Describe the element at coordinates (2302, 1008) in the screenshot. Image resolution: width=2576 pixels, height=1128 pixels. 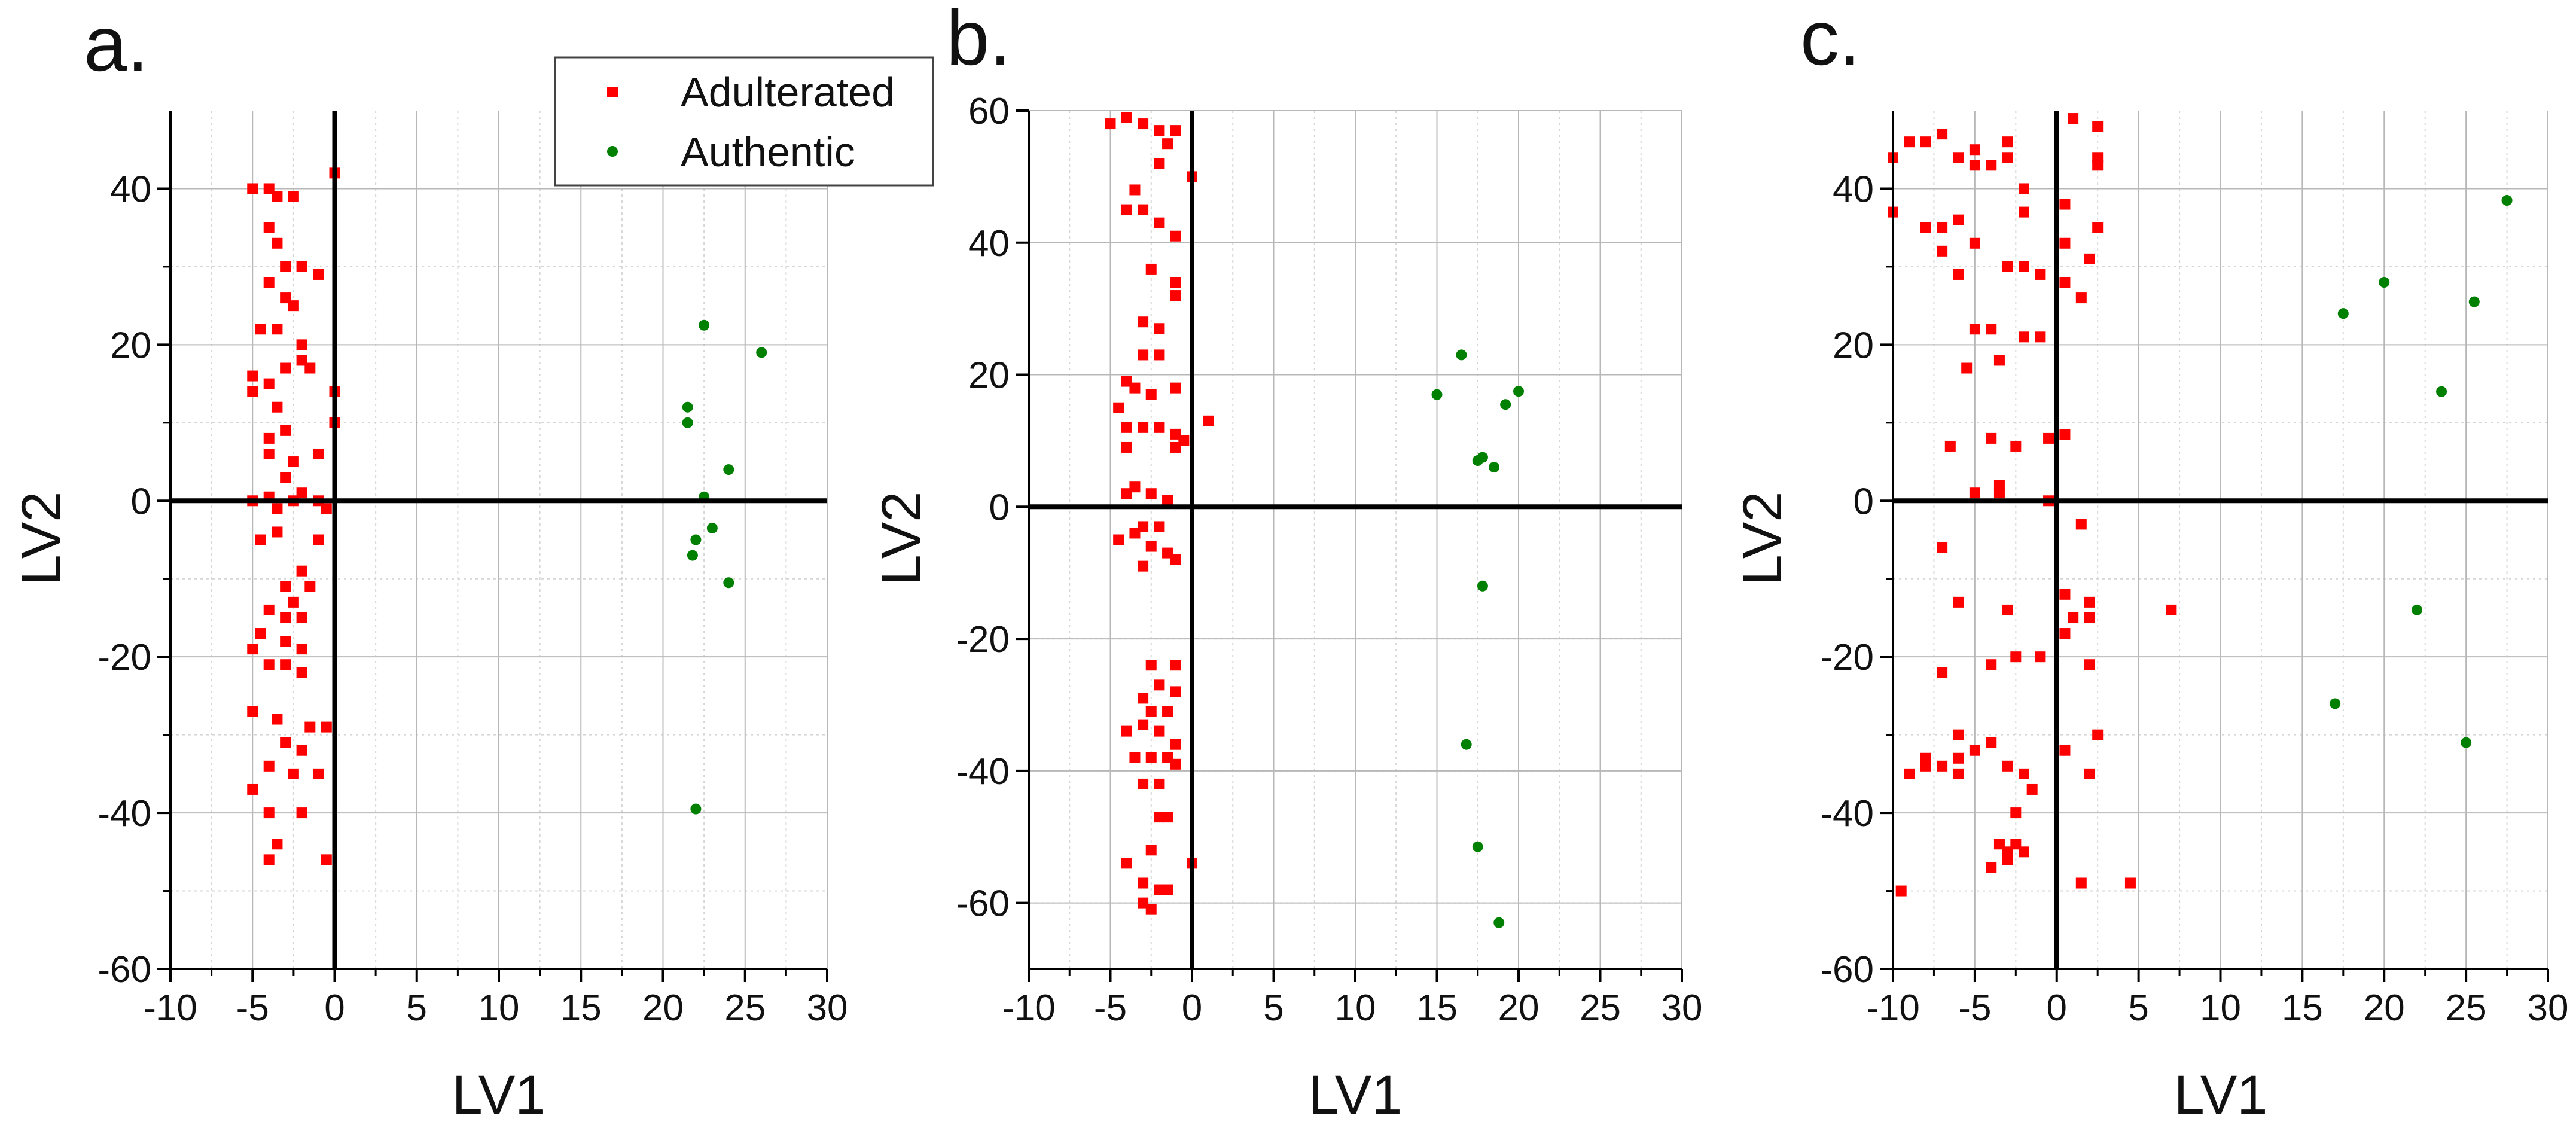
I see `panel-c-xtick-label: 15` at that location.